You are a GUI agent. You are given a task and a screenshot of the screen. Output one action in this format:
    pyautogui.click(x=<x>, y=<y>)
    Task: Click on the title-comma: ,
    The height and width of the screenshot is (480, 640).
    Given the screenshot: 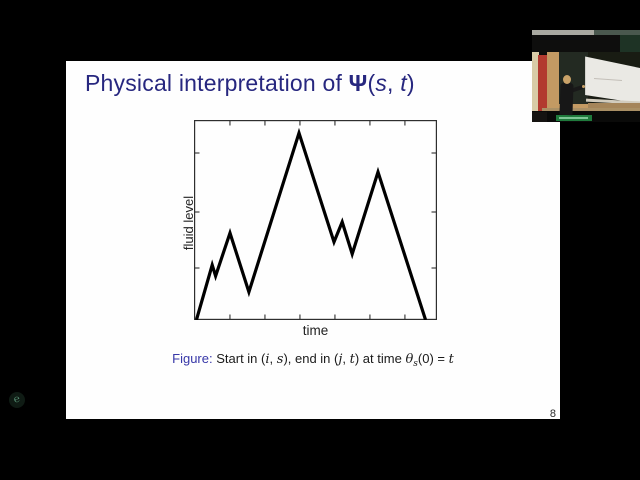 What is the action you would take?
    pyautogui.click(x=394, y=83)
    